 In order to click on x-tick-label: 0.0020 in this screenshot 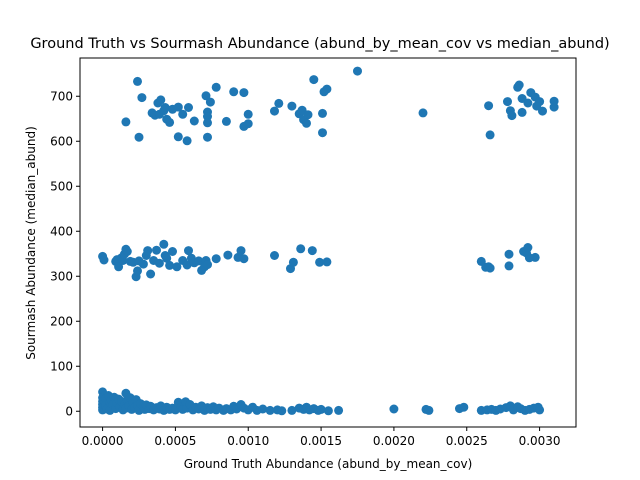, I will do `click(394, 441)`.